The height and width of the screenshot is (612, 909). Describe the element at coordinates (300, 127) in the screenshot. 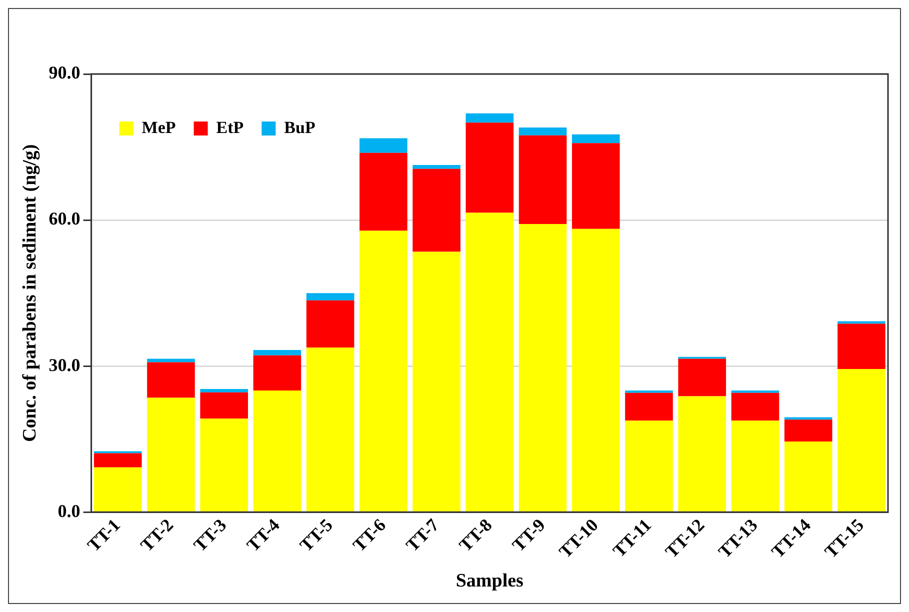

I see `legend-label: BuP` at that location.